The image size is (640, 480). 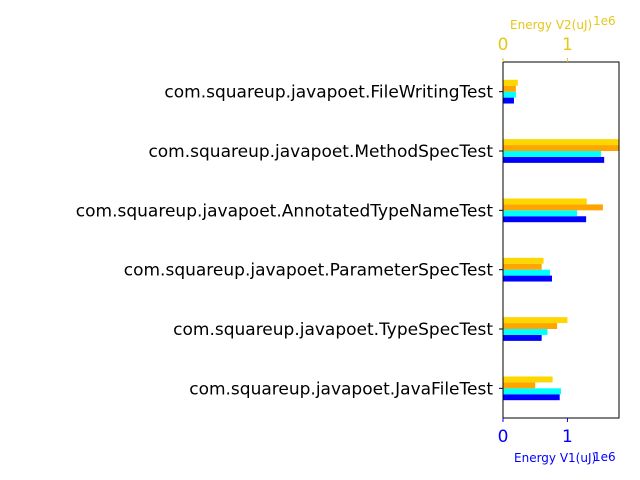 I want to click on category-label: com.squareup.javapoet.ParameterSpecTest, so click(x=309, y=271).